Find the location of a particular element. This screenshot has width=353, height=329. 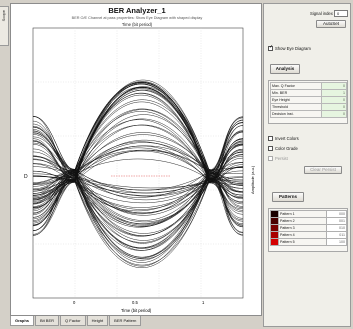

top-axis-label: Time (bit period) is located at coordinates (137, 24).